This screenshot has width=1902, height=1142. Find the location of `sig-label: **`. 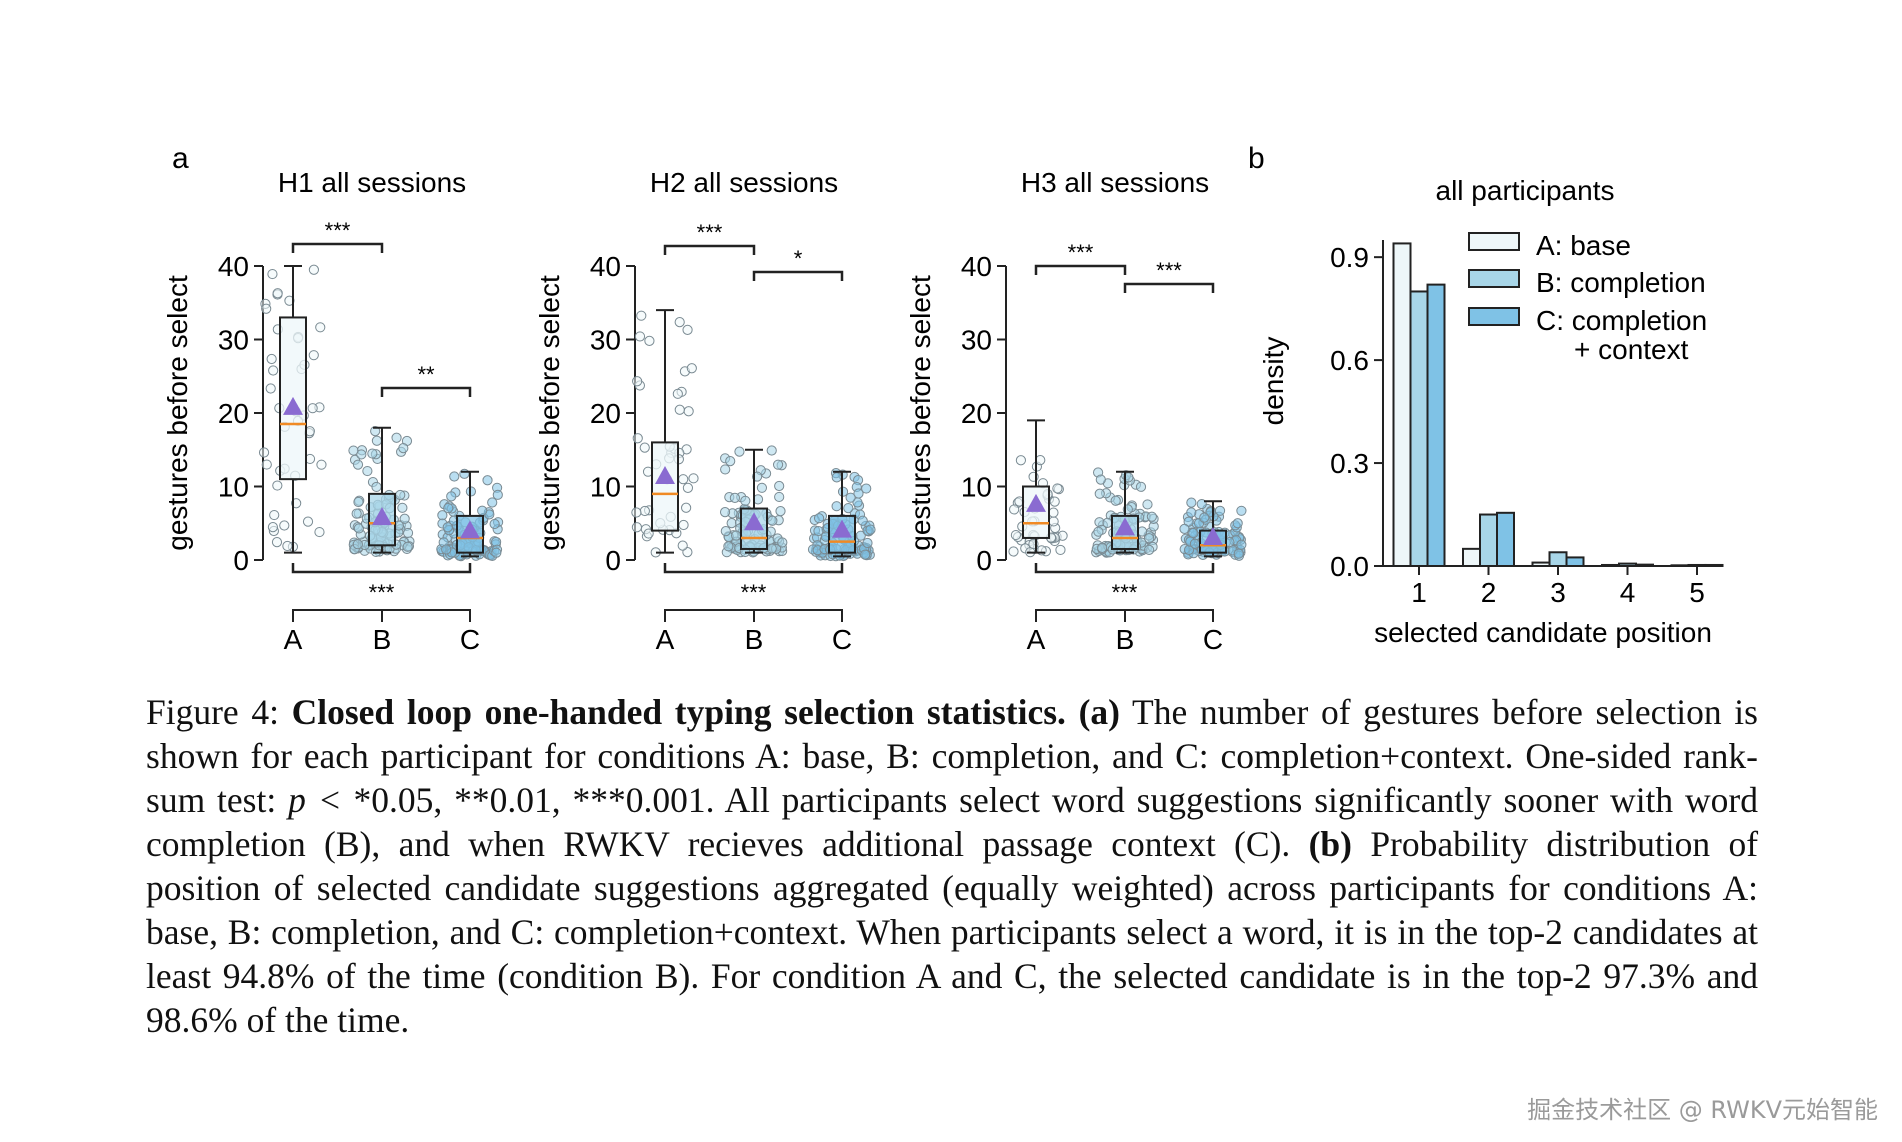

sig-label: ** is located at coordinates (426, 374).